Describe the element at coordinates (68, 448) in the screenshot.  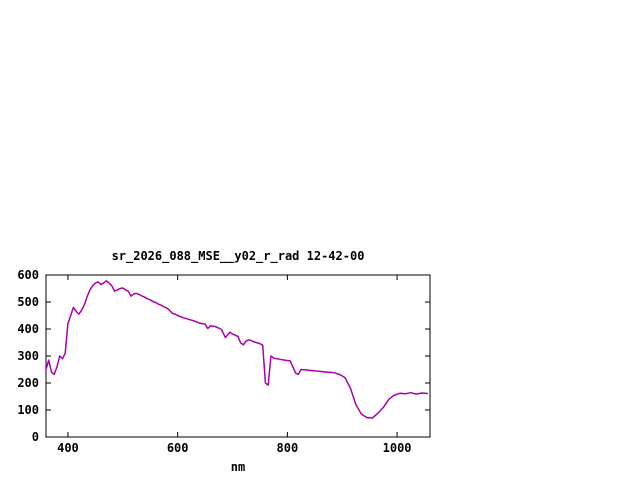
I see `x-tick-label: 400` at that location.